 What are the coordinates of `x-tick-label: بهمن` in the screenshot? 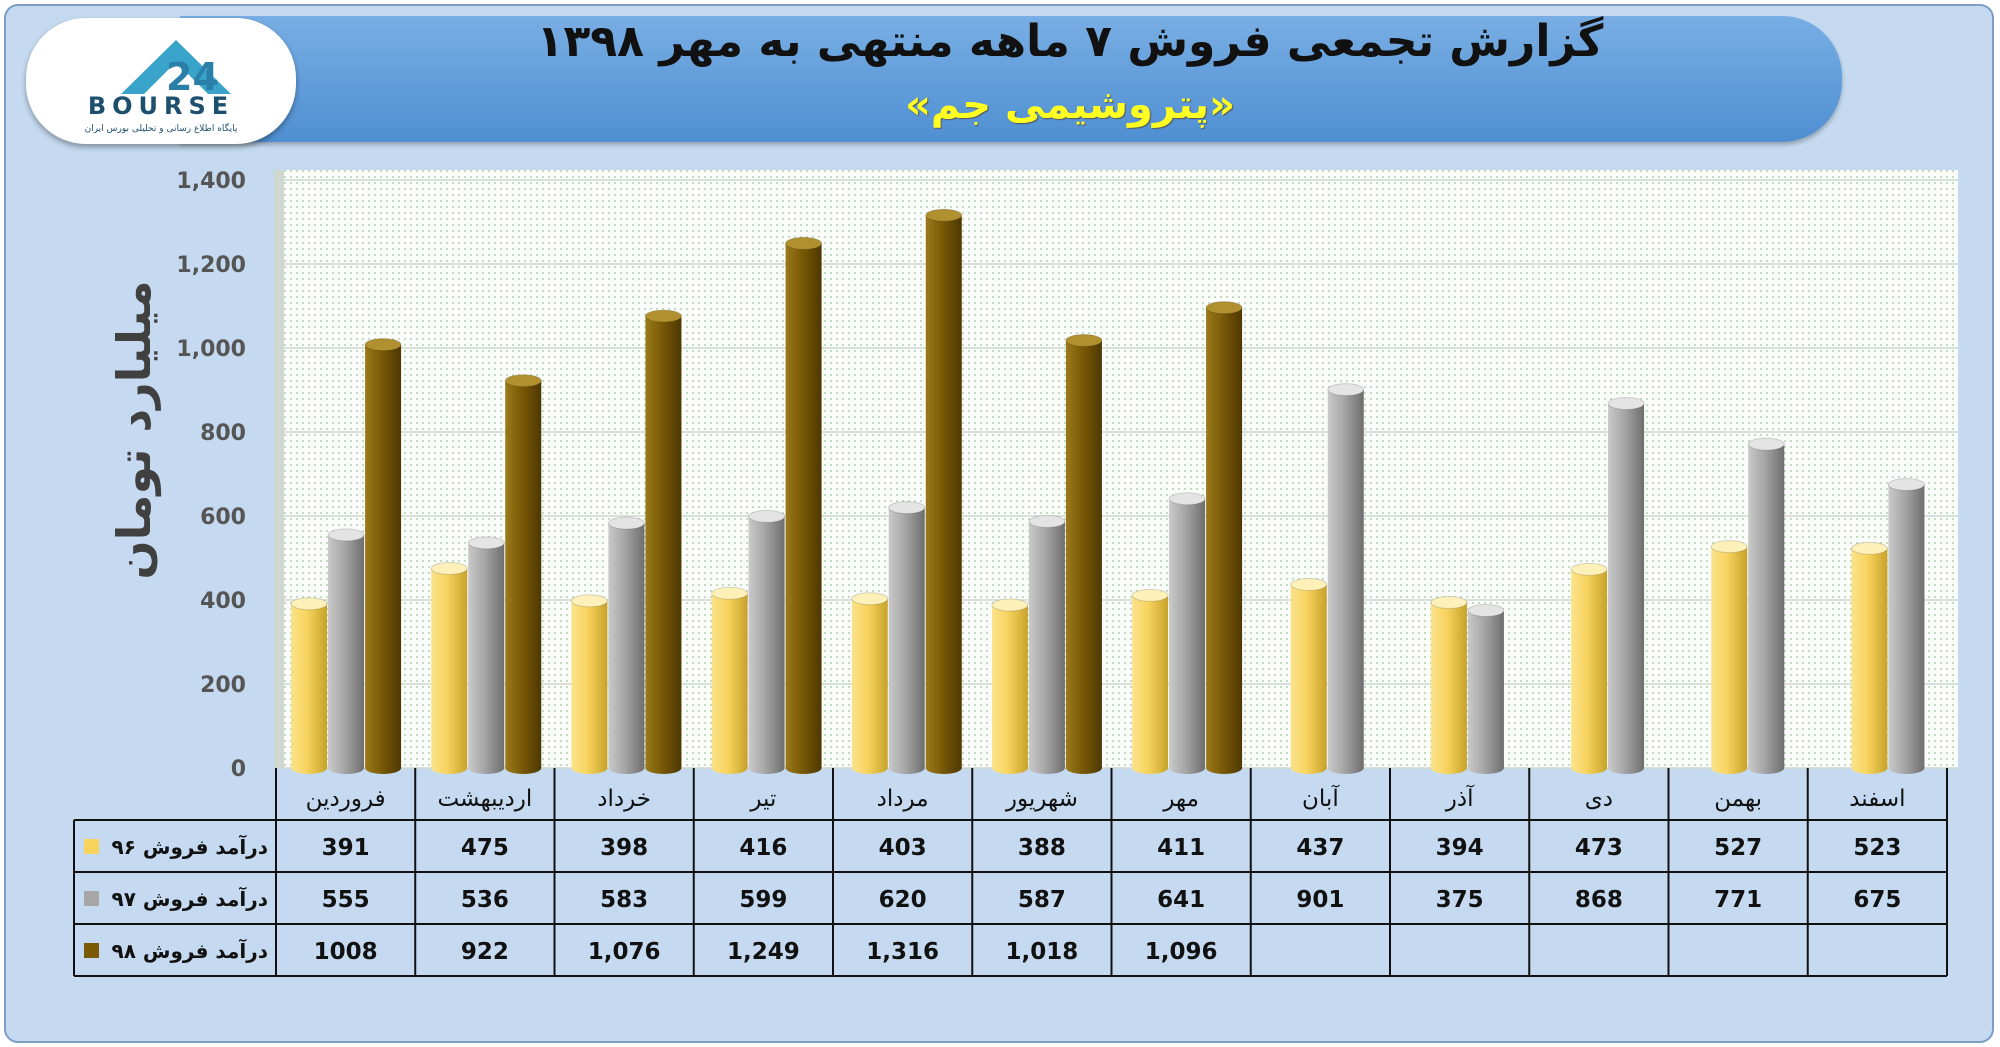 It's located at (1738, 799).